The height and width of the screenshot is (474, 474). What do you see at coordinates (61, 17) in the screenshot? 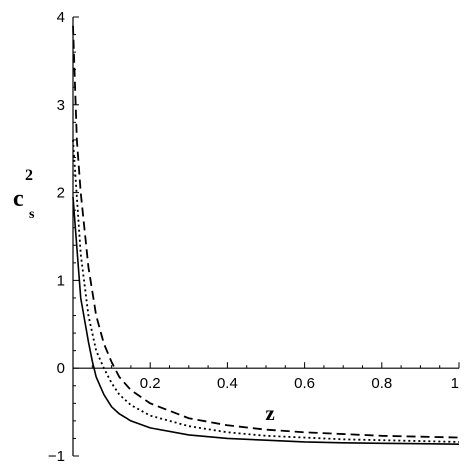
I see `y-tick-label: 4` at bounding box center [61, 17].